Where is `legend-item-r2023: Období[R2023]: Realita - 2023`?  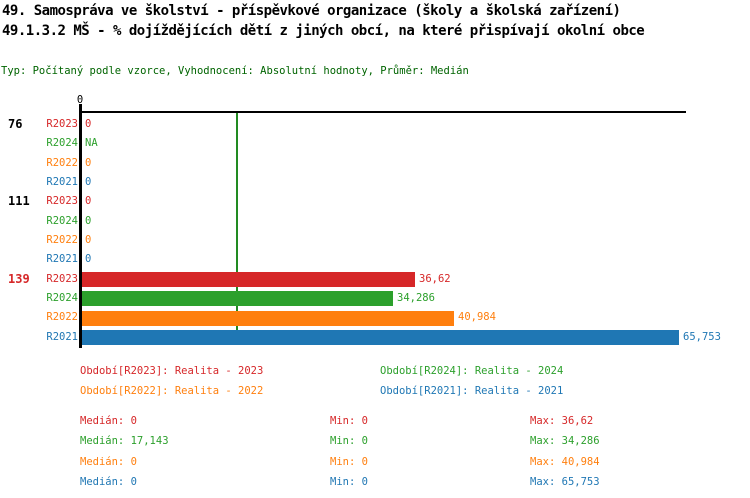 legend-item-r2023: Období[R2023]: Realita - 2023 is located at coordinates (172, 371).